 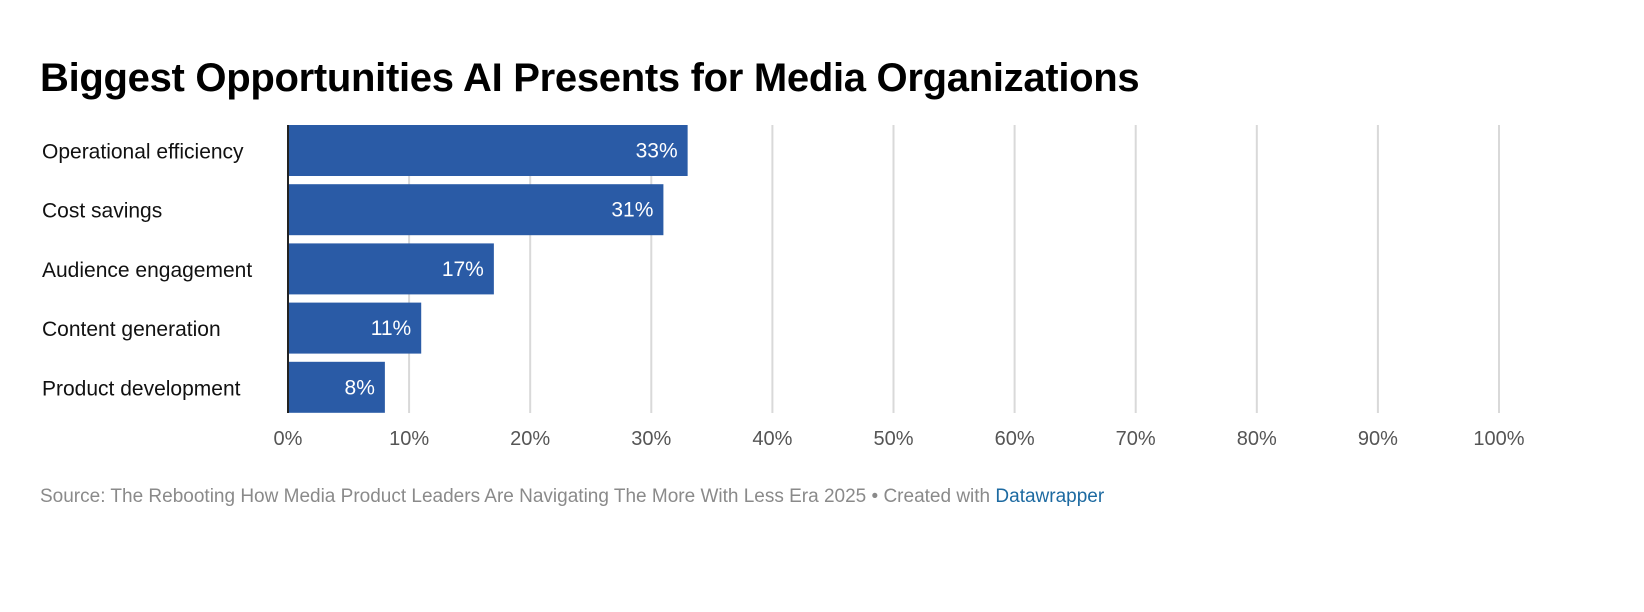 What do you see at coordinates (143, 152) in the screenshot?
I see `category-label: Operational efficiency` at bounding box center [143, 152].